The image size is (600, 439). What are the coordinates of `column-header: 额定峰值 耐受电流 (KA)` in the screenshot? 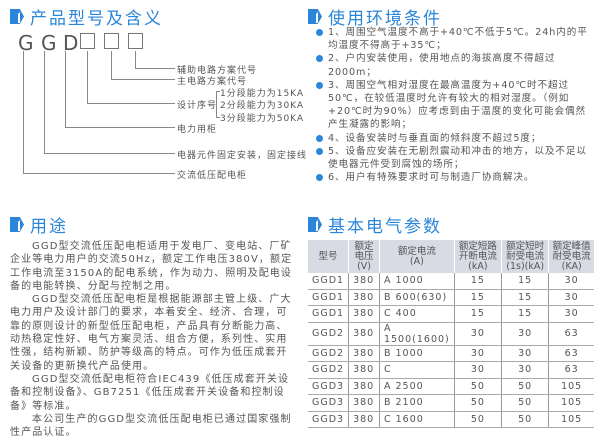 It's located at (571, 256).